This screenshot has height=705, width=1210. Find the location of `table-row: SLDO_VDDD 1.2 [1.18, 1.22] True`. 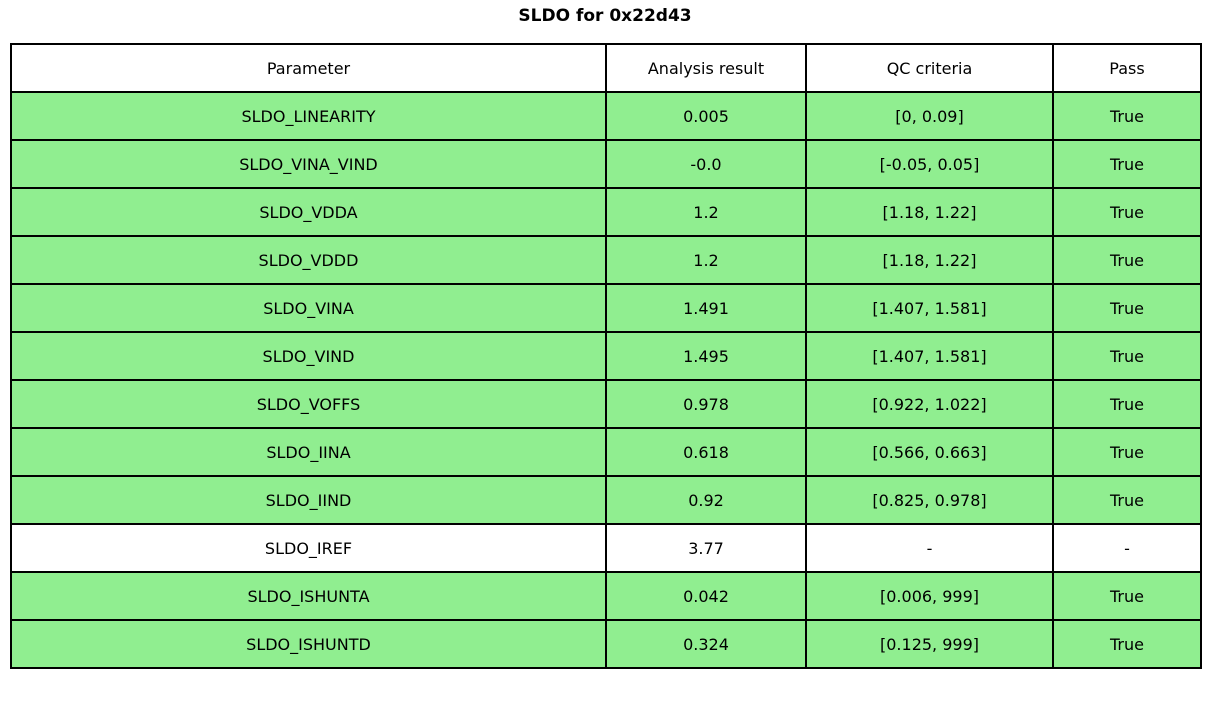

table-row: SLDO_VDDD 1.2 [1.18, 1.22] True is located at coordinates (606, 260).